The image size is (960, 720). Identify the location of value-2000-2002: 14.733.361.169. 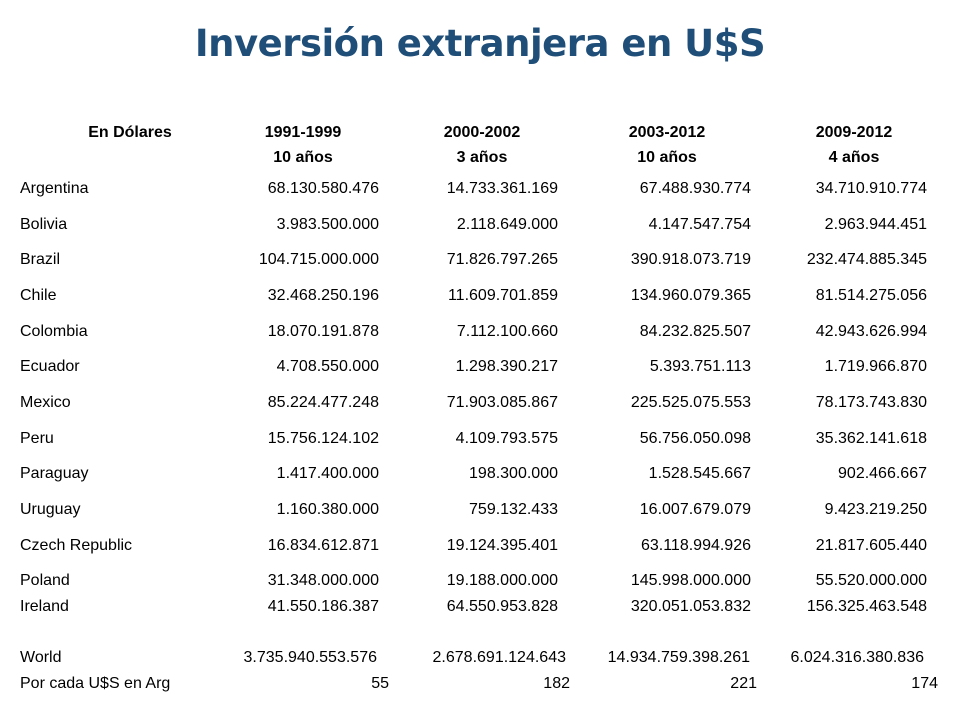
(502, 188).